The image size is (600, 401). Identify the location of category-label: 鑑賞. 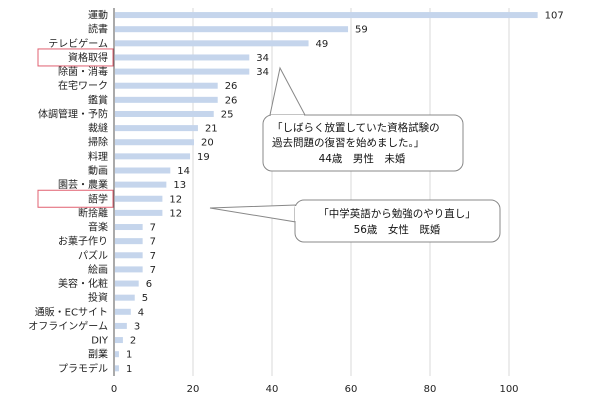
(98, 99).